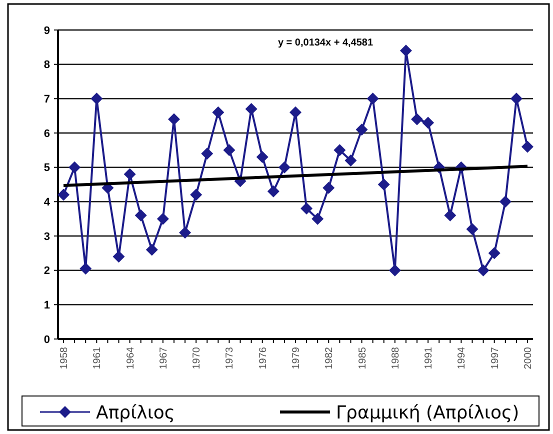  I want to click on y-tick-label: 2, so click(47, 271).